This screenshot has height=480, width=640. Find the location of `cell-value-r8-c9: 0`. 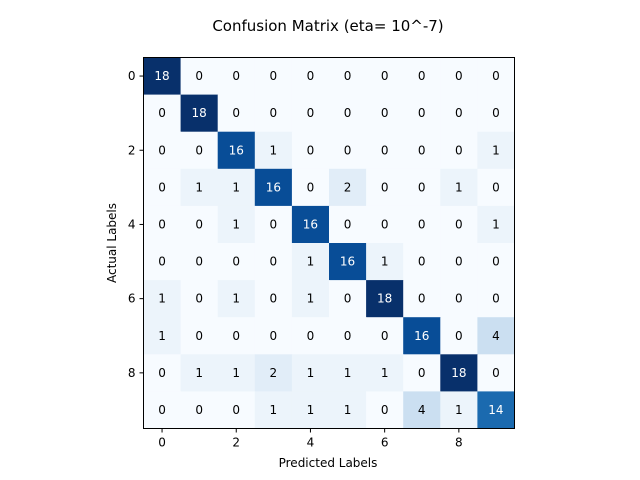

cell-value-r8-c9: 0 is located at coordinates (496, 373).